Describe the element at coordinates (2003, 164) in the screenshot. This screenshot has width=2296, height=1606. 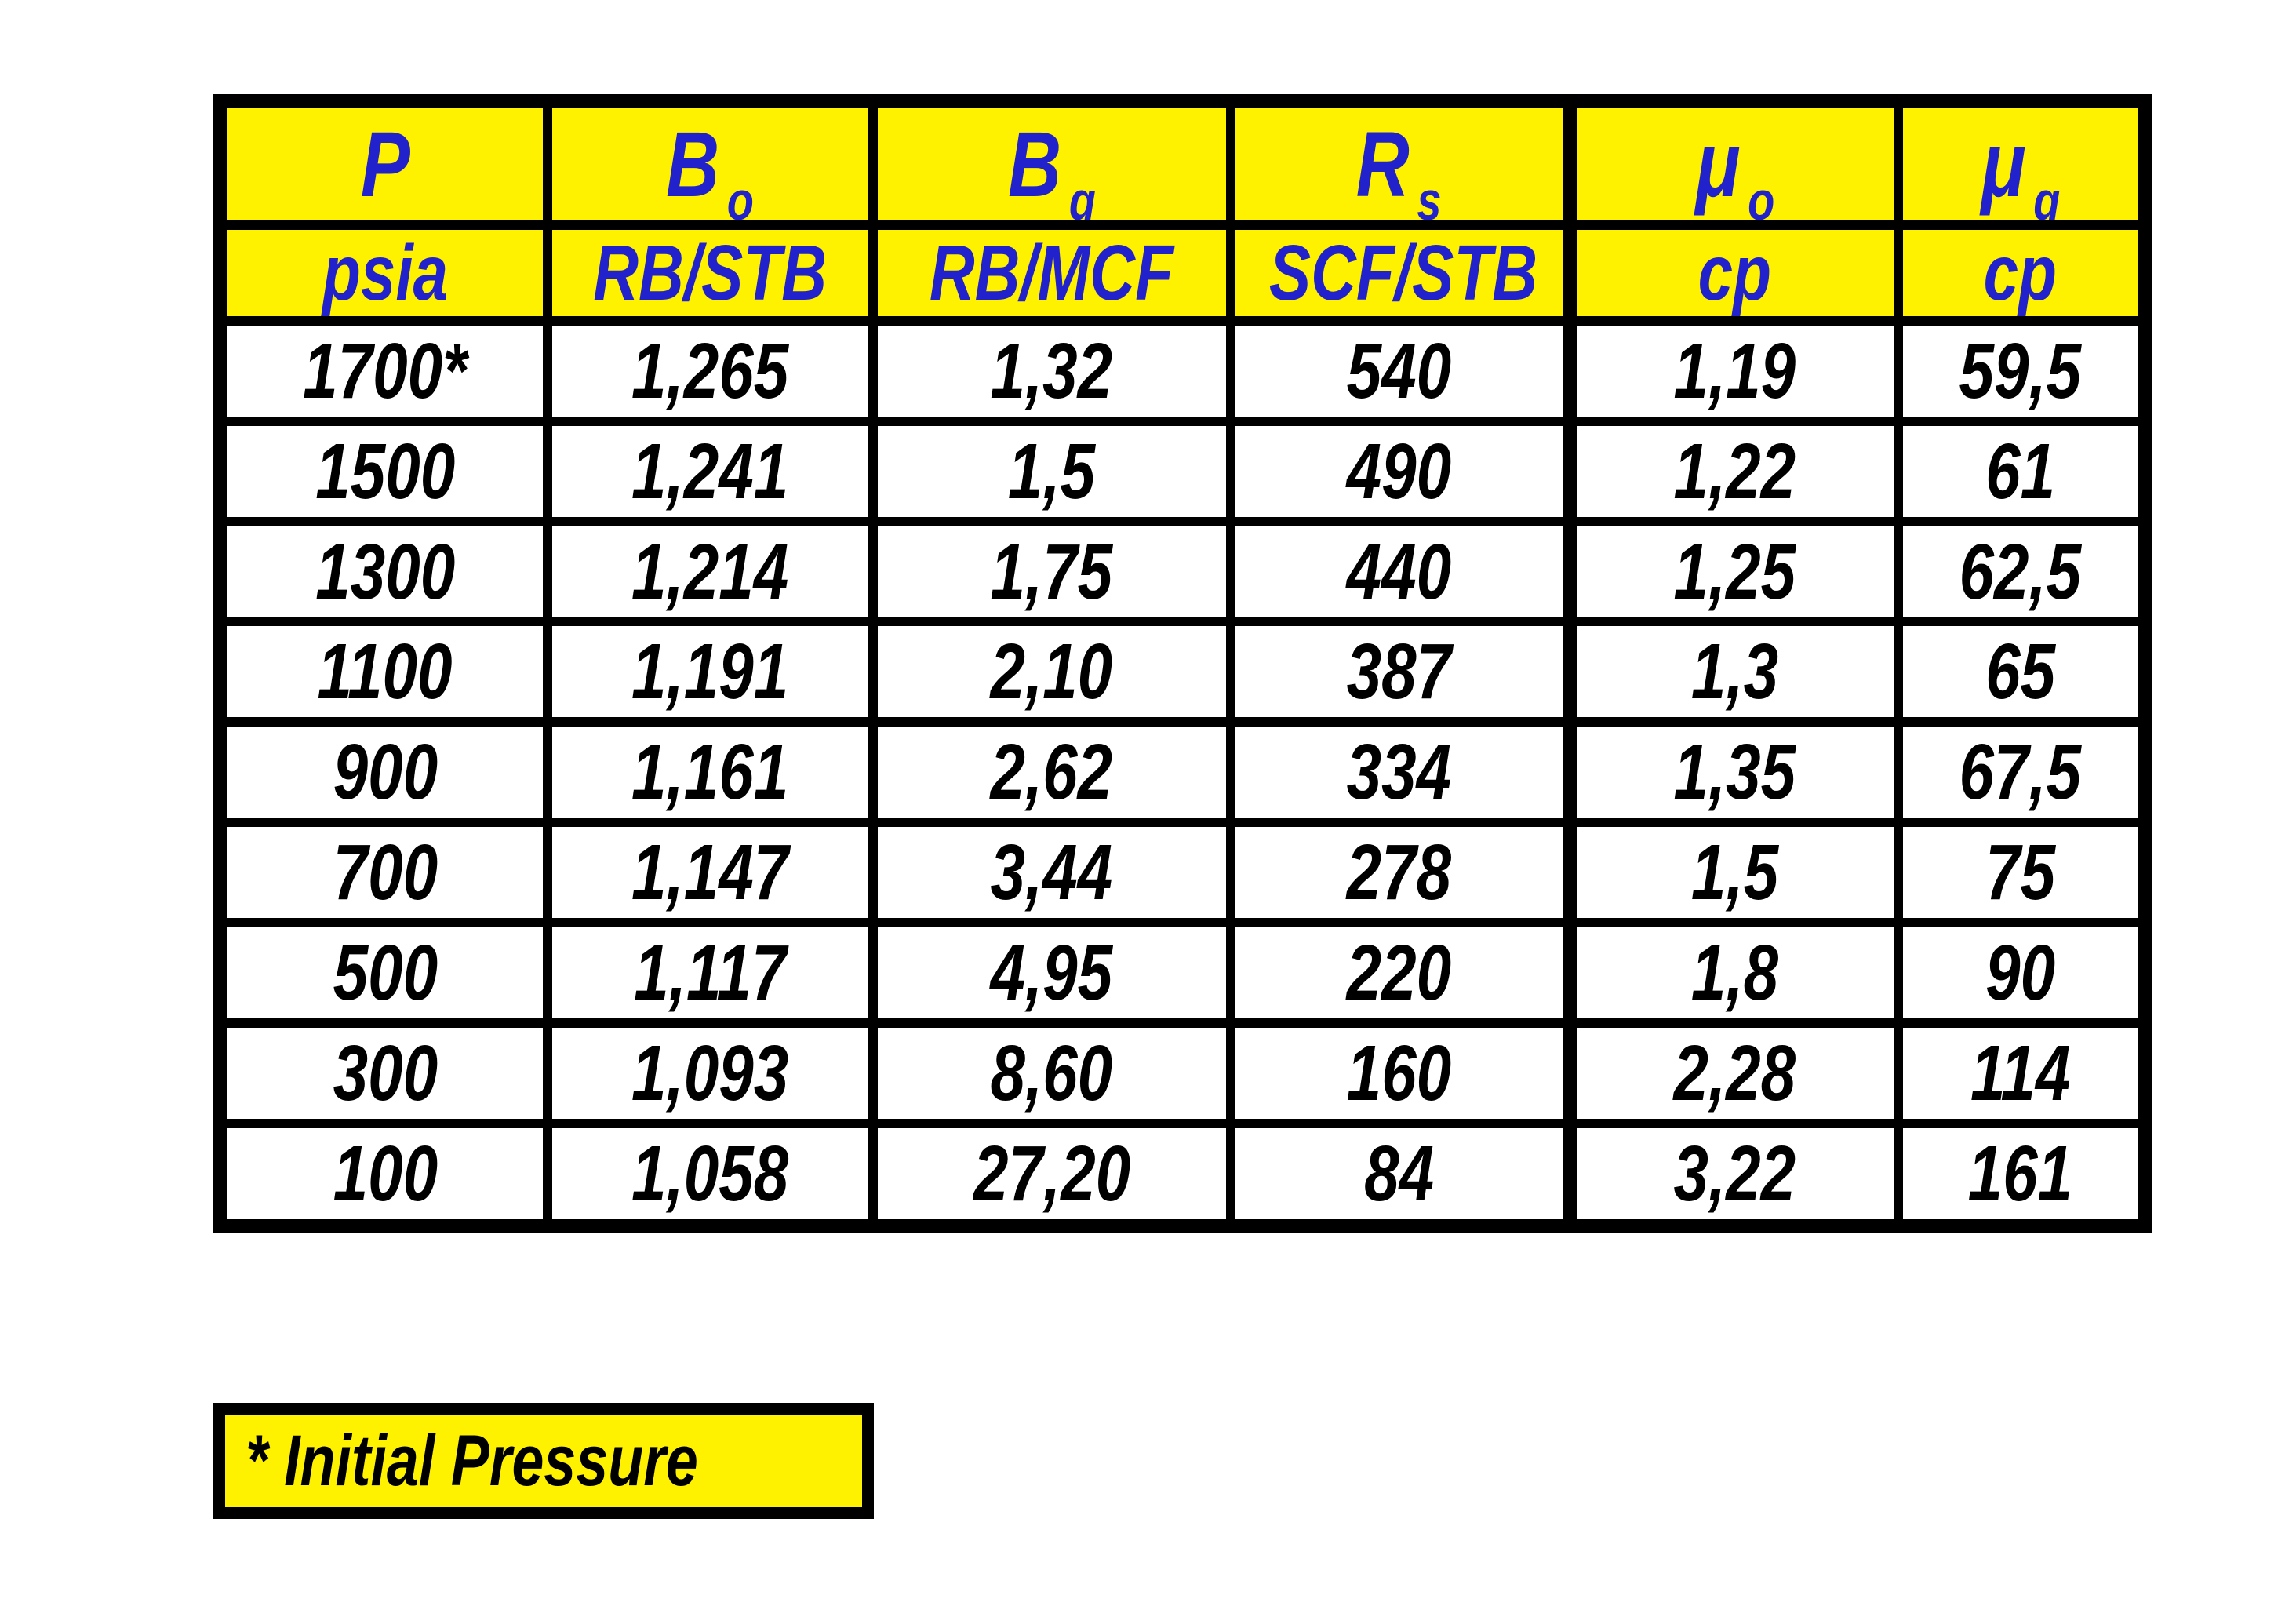
I see `header-symbol: μ` at that location.